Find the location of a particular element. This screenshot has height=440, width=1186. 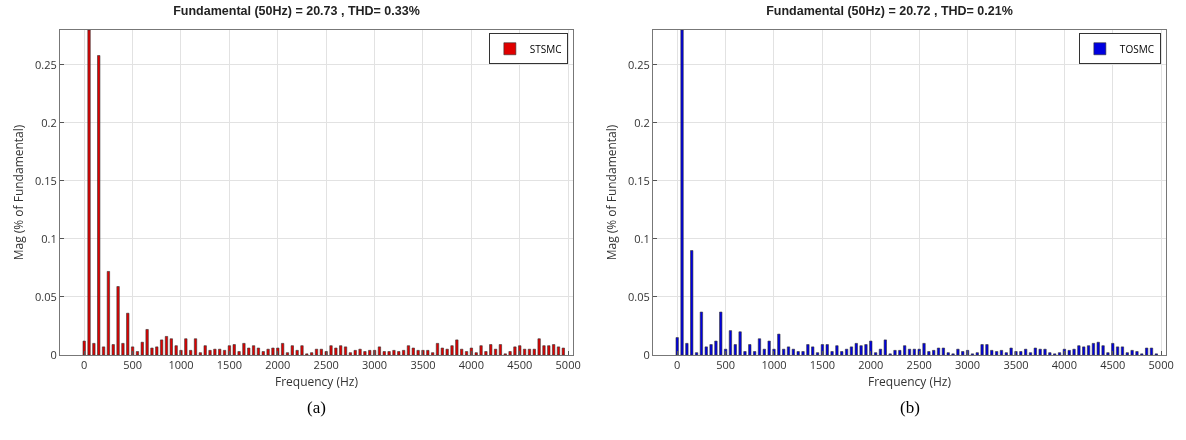

text: (b) is located at coordinates (910, 407).